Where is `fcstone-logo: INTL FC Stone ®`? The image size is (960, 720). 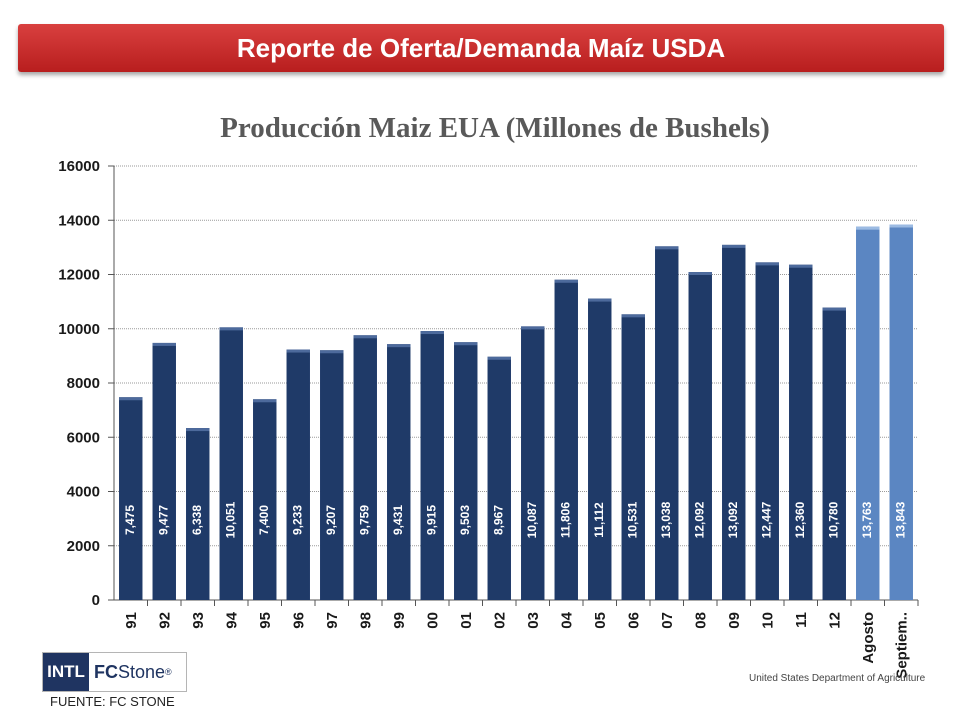
fcstone-logo: INTL FC Stone ® is located at coordinates (114, 672).